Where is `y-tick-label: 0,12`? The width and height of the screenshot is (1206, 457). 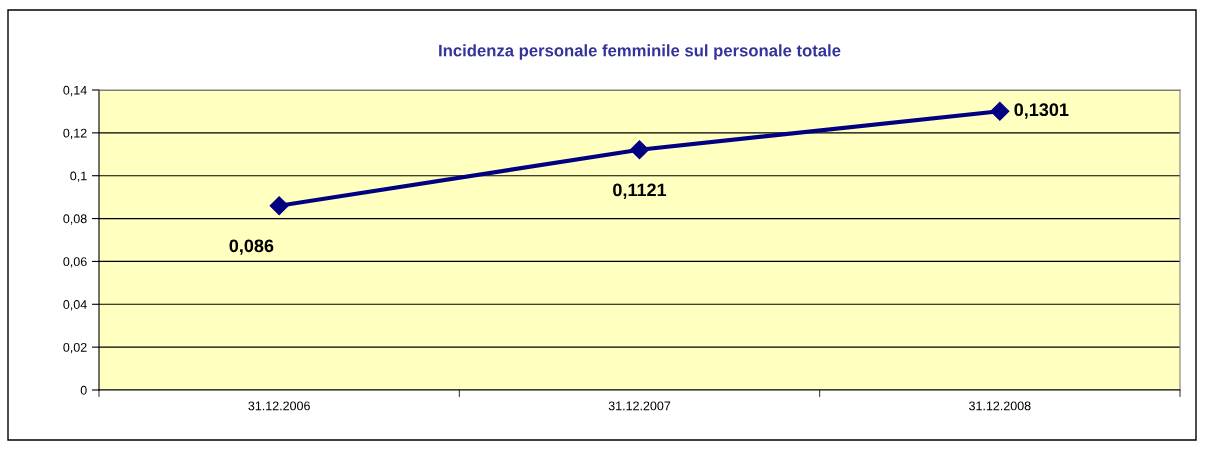 y-tick-label: 0,12 is located at coordinates (75, 133).